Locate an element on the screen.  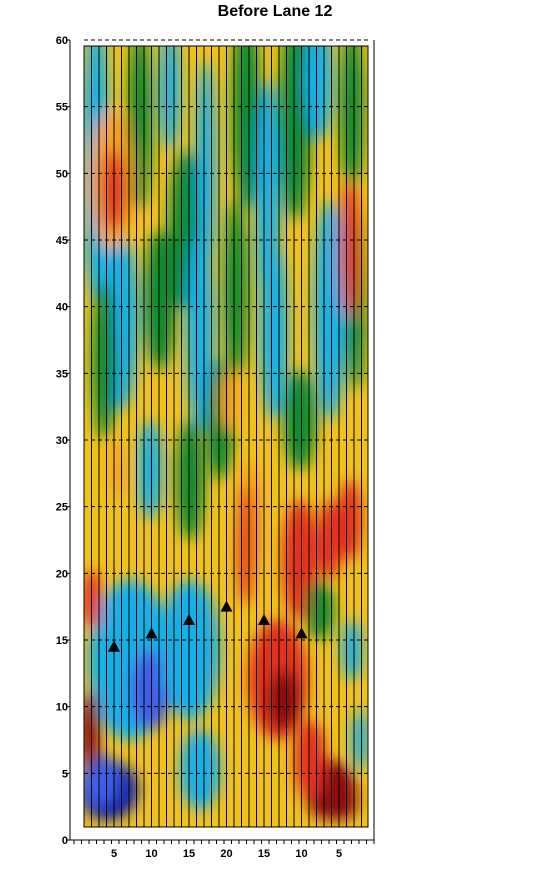
y-tick-label: 30 is located at coordinates (62, 441).